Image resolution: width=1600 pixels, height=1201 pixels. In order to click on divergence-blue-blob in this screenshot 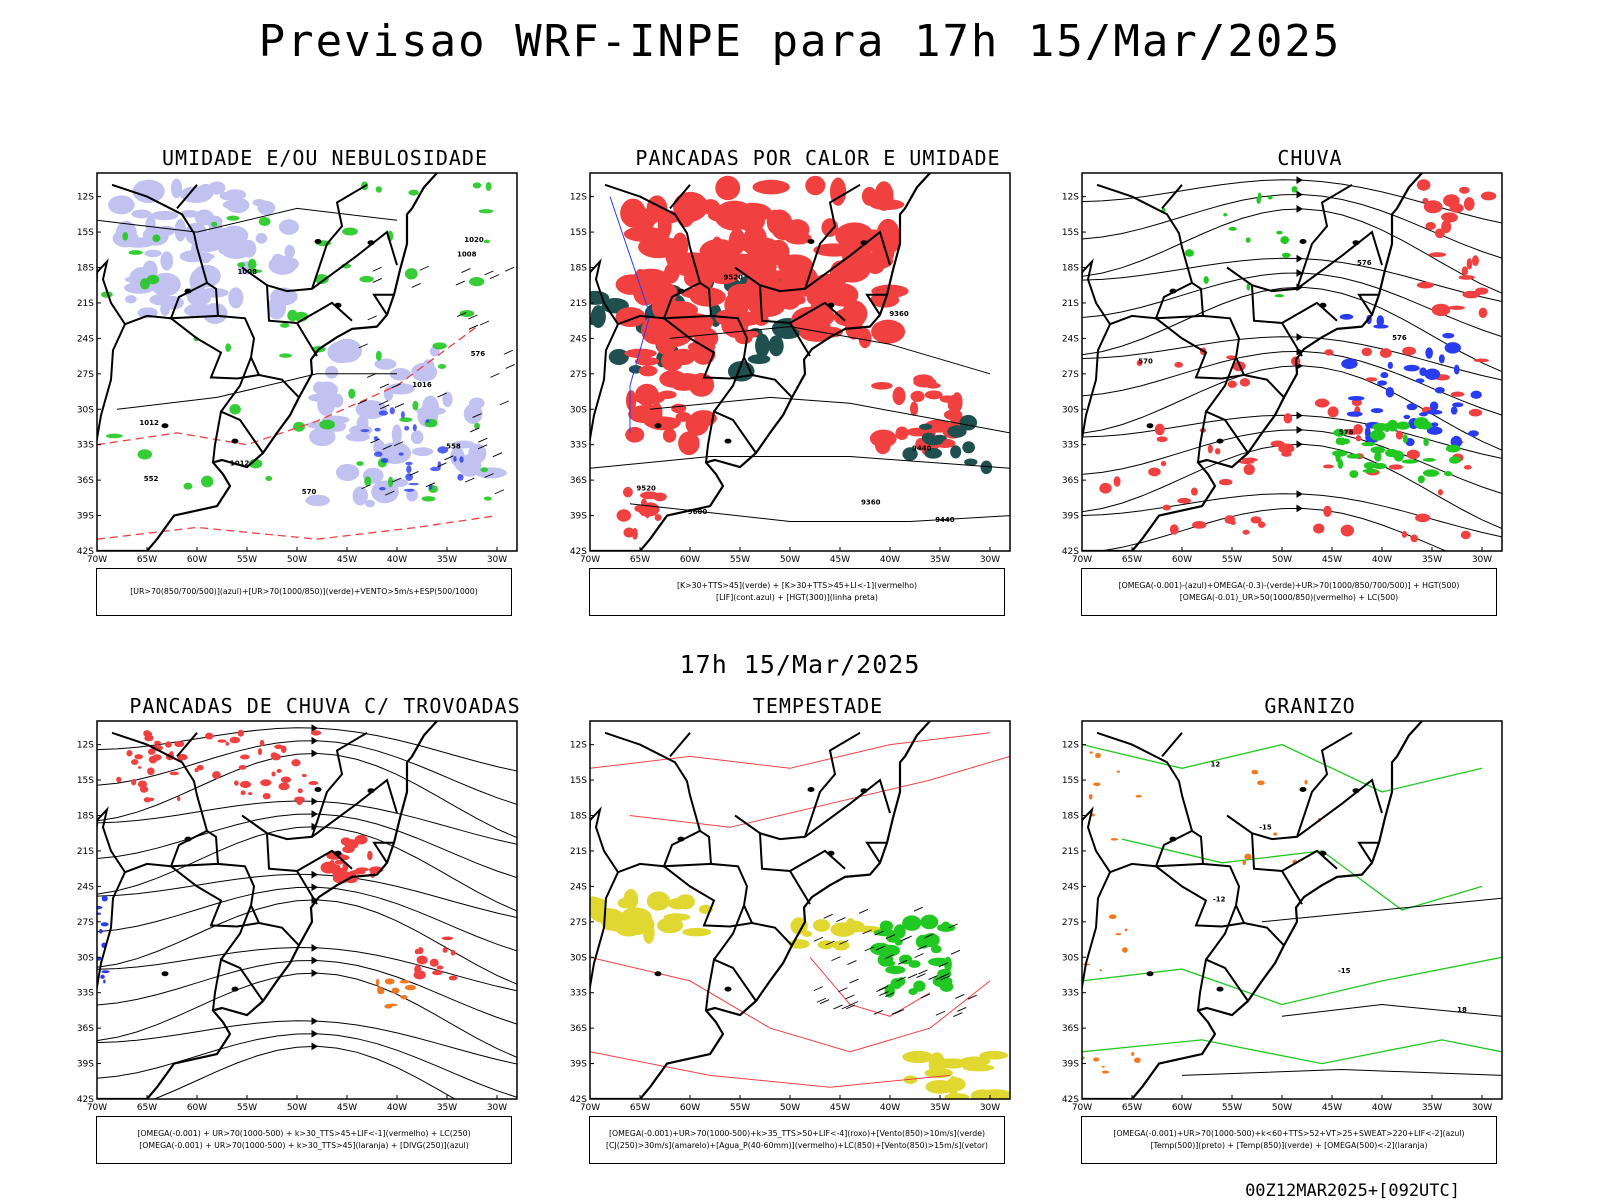, I will do `click(100, 907)`.